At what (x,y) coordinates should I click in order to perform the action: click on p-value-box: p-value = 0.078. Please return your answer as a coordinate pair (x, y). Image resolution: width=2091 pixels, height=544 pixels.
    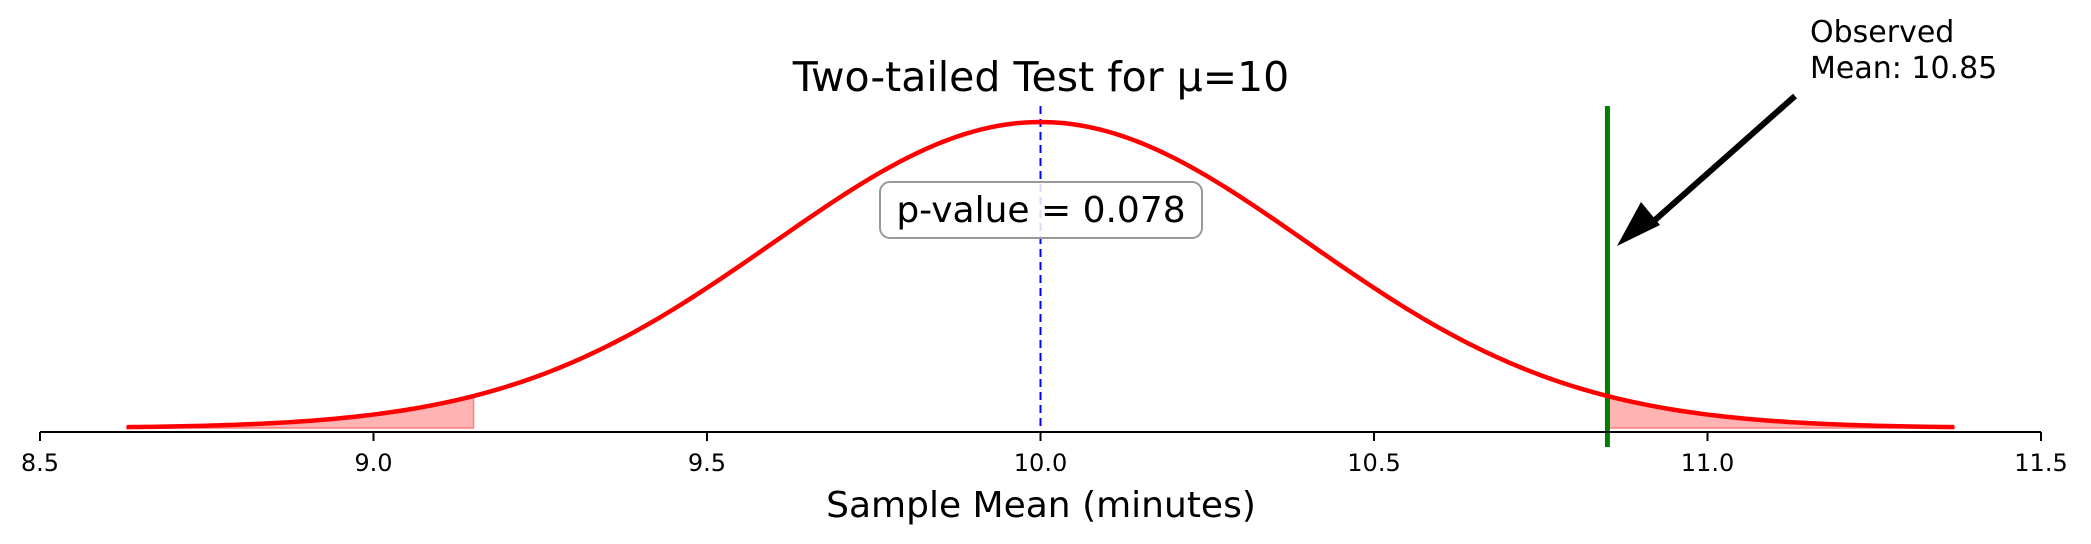
    Looking at the image, I should click on (1041, 210).